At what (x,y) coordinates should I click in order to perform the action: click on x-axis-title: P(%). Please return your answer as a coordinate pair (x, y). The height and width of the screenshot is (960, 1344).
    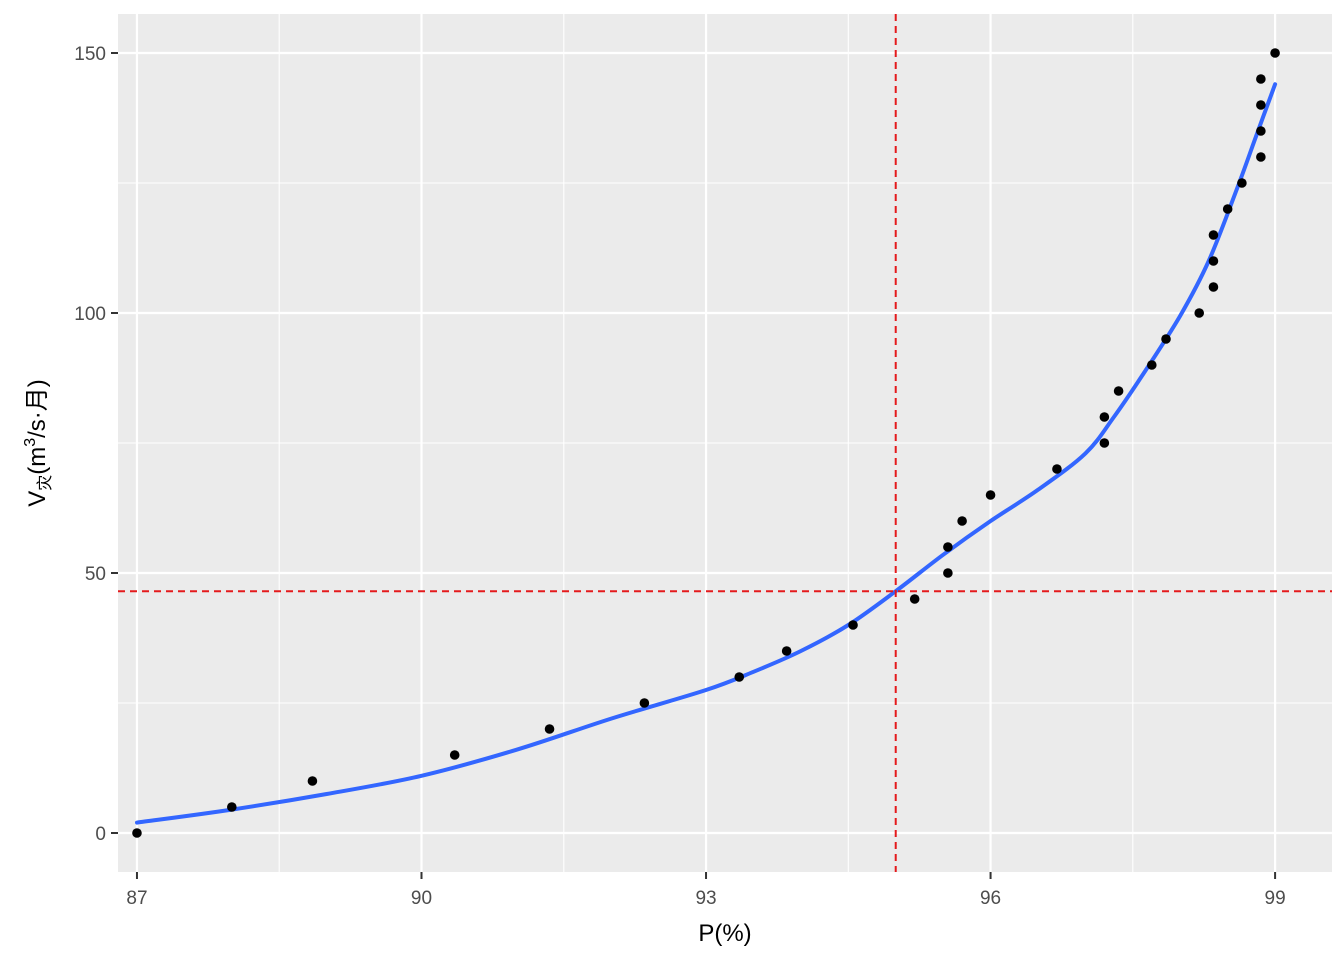
    Looking at the image, I should click on (724, 933).